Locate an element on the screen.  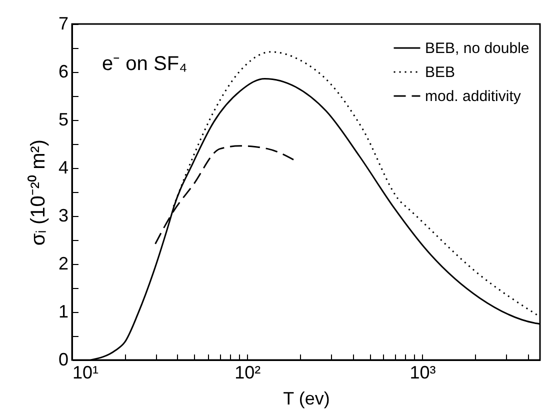
legend-label: BEB is located at coordinates (440, 72).